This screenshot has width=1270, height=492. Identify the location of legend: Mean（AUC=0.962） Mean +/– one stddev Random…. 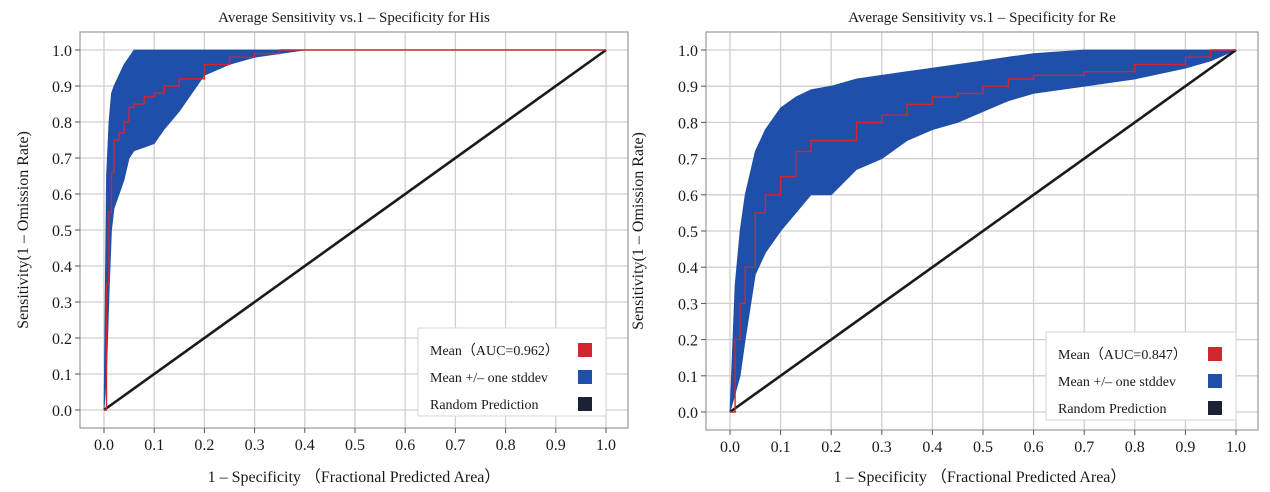
(512, 372).